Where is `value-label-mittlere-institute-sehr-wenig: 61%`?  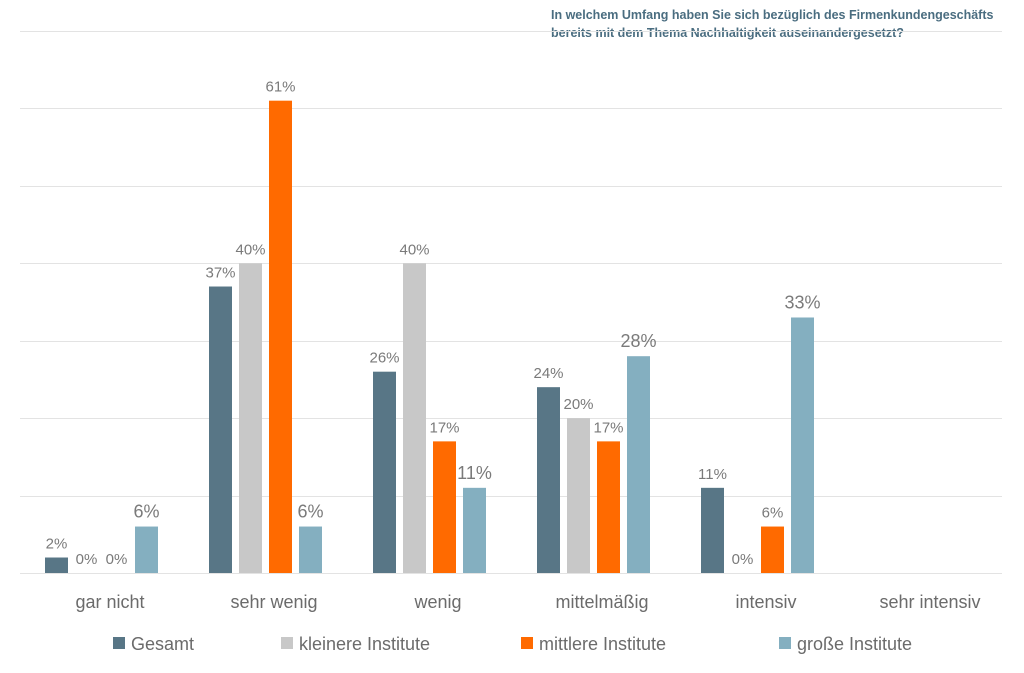 value-label-mittlere-institute-sehr-wenig: 61% is located at coordinates (280, 87).